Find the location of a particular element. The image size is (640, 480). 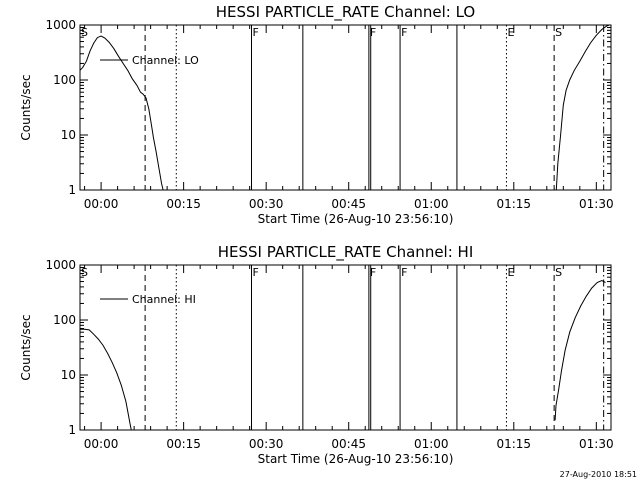

chart-title: HESSI PARTICLE_RATE Channel: LO is located at coordinates (345, 12).